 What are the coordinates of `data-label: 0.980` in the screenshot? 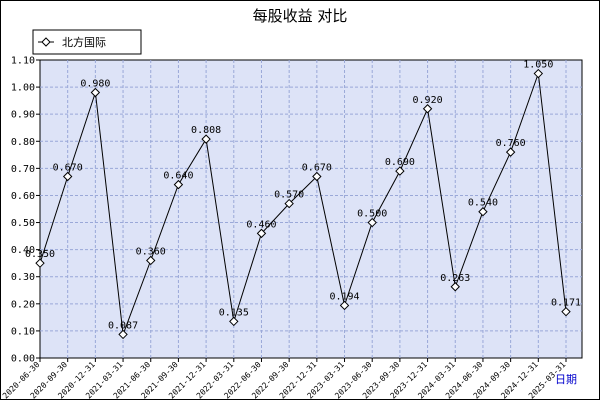 It's located at (95, 84).